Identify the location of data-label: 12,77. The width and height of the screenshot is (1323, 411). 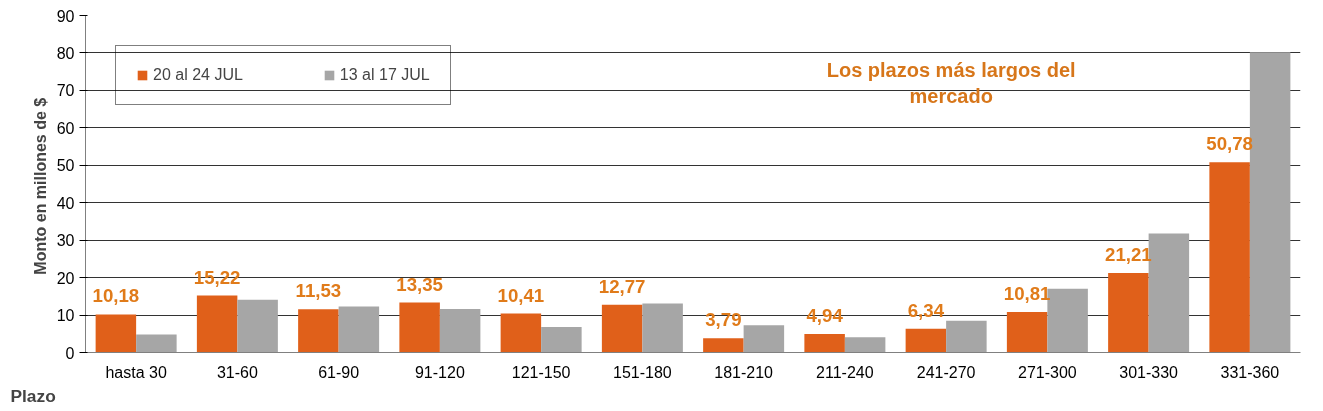
(622, 286).